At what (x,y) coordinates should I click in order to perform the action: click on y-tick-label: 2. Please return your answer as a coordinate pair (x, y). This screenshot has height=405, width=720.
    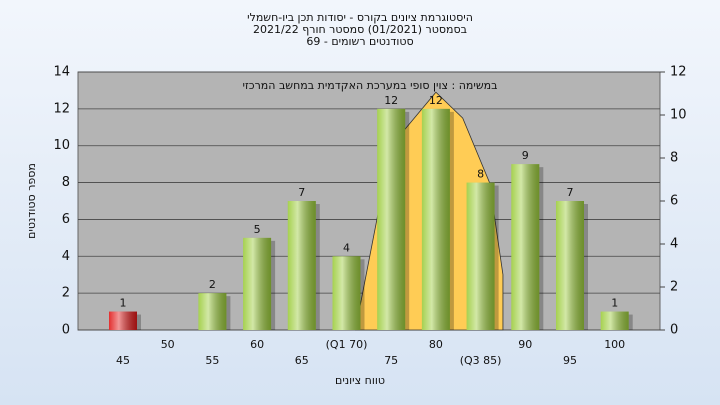
    Looking at the image, I should click on (66, 293).